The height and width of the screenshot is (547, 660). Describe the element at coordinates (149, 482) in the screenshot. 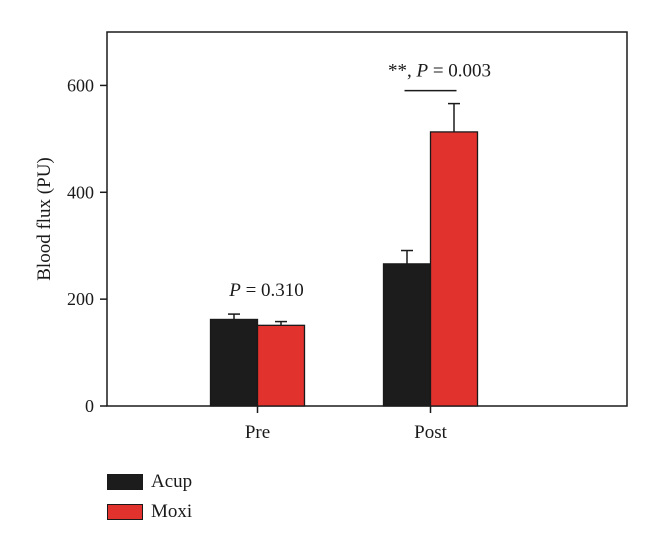

I see `legend-item-acup: Acup` at that location.